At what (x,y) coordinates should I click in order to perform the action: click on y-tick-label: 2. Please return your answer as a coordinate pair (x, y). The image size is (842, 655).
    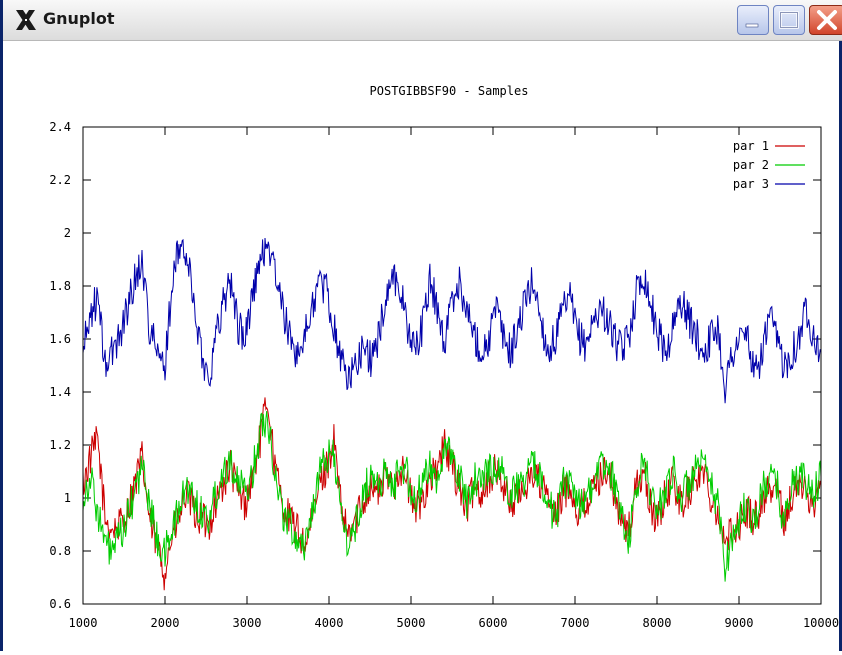
    Looking at the image, I should click on (67, 233).